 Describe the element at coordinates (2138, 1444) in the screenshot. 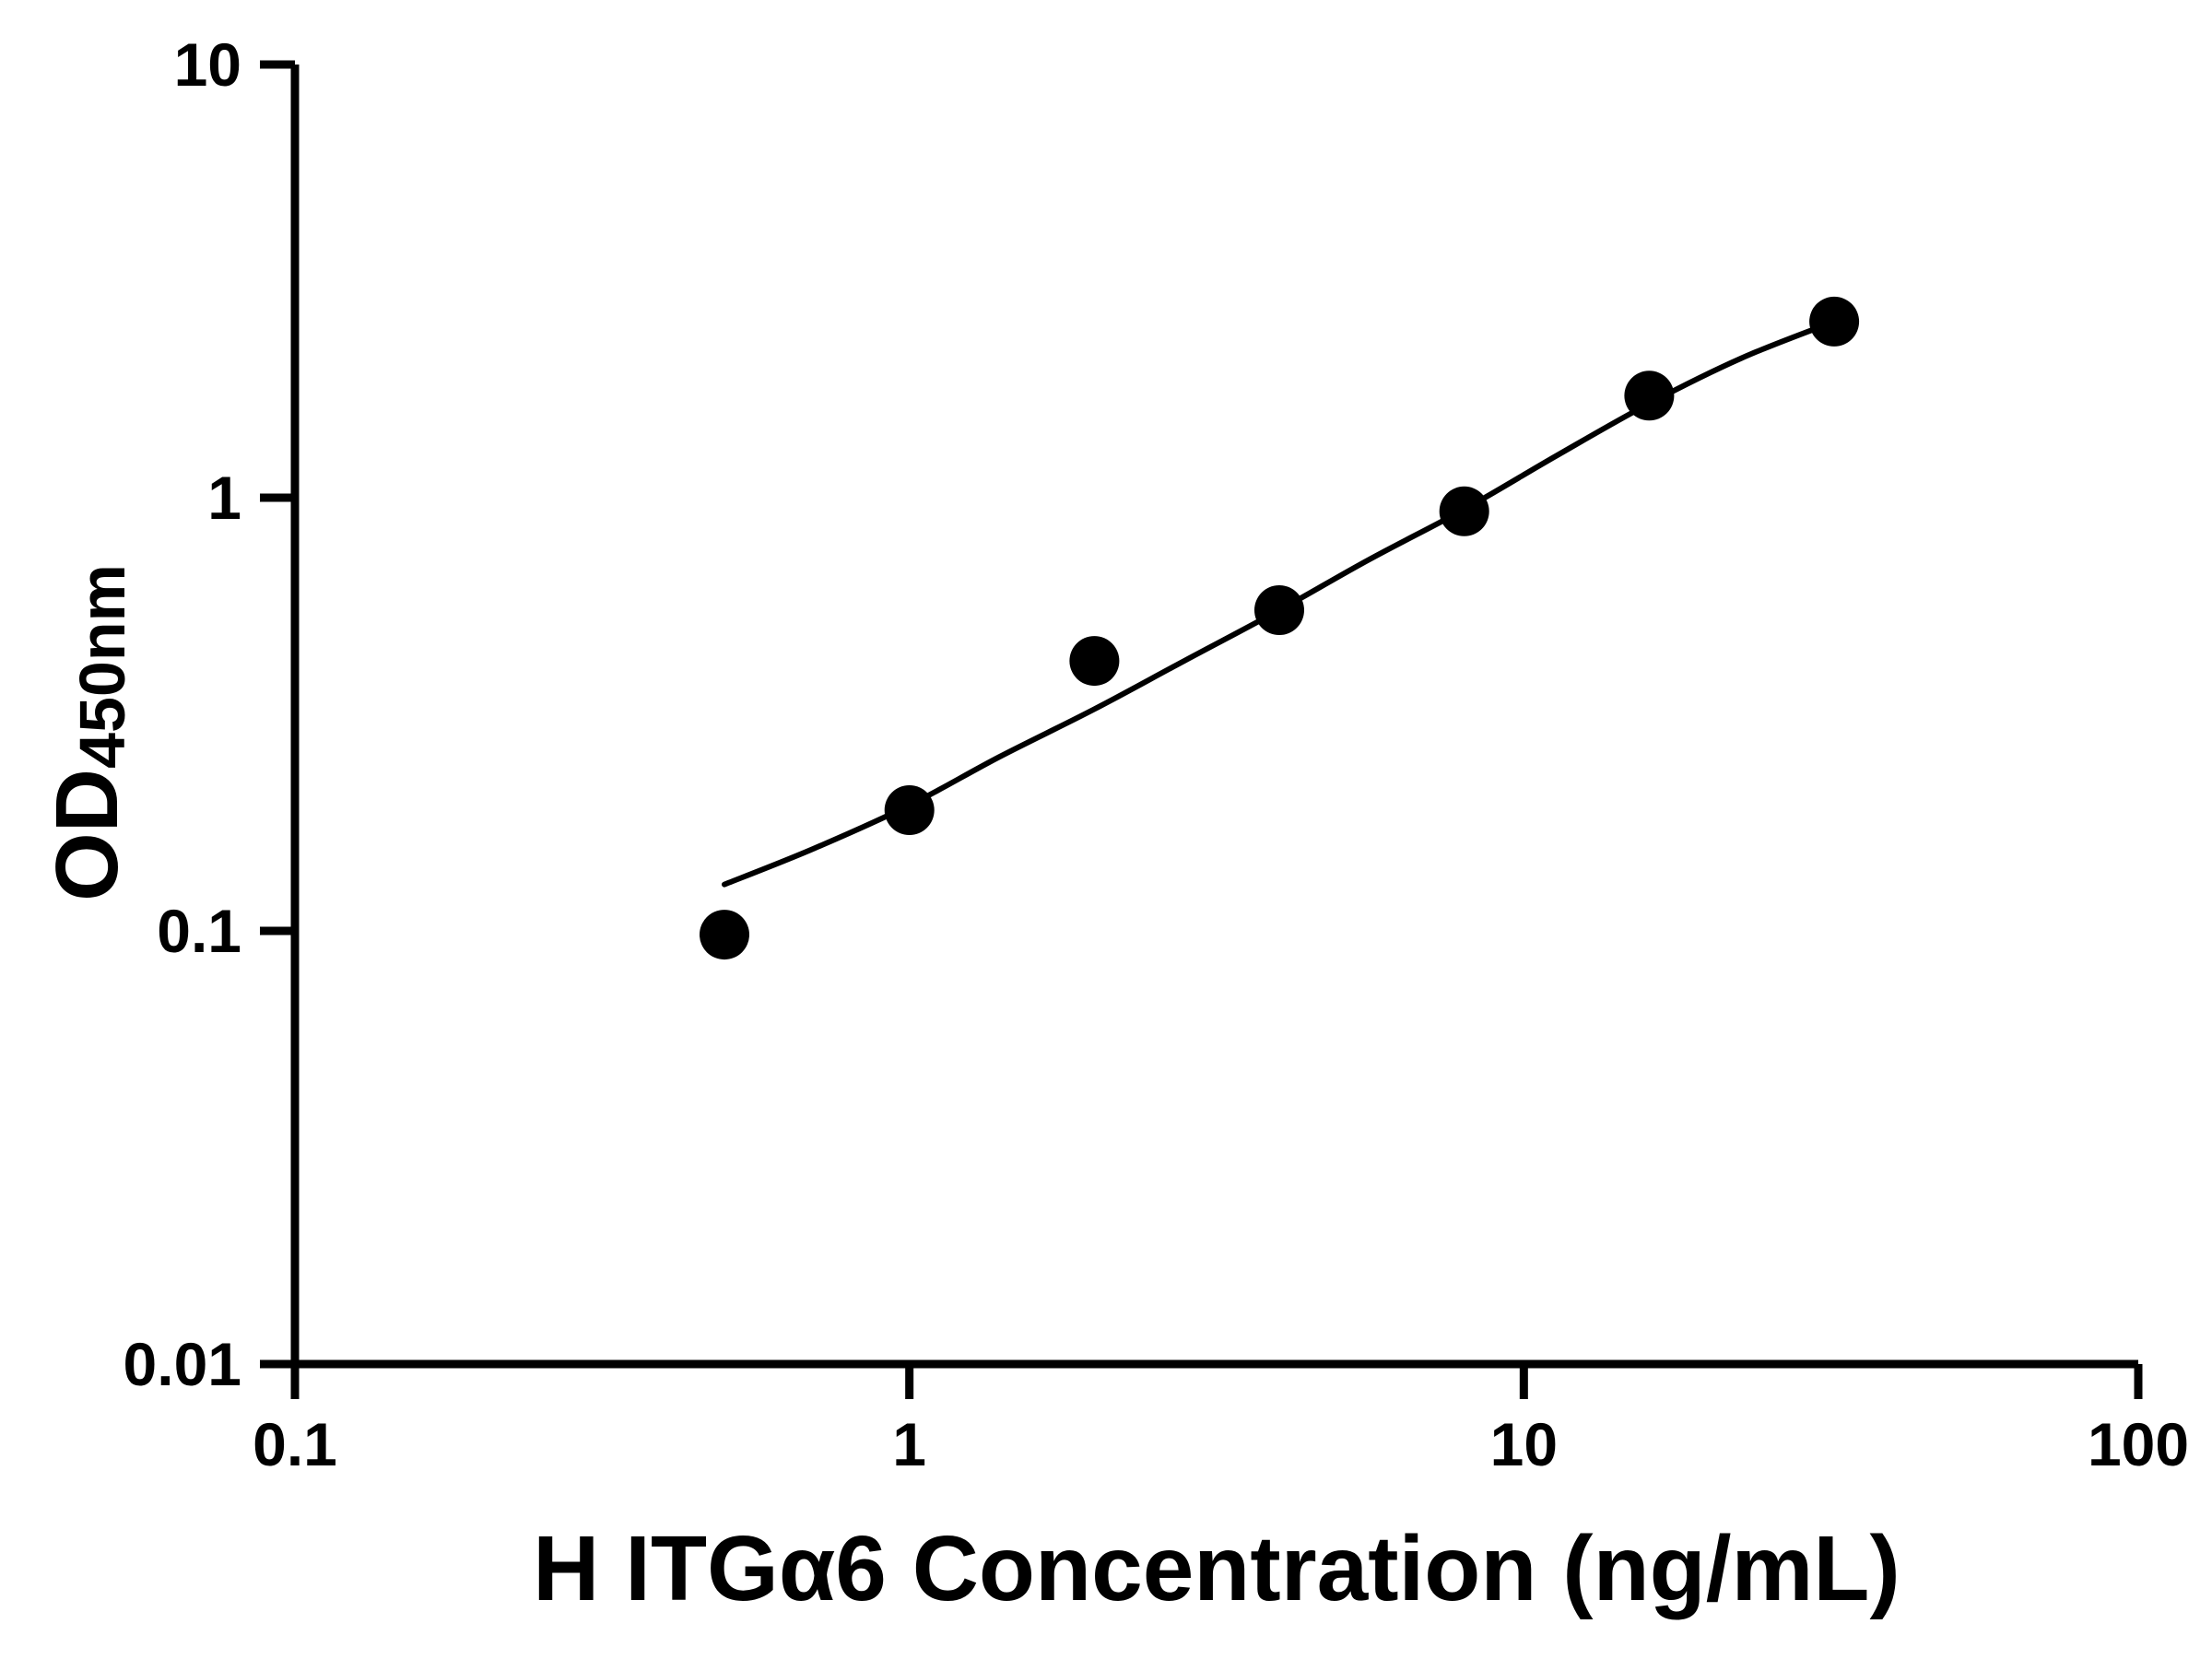

I see `x-axis-tick-label: 100` at that location.